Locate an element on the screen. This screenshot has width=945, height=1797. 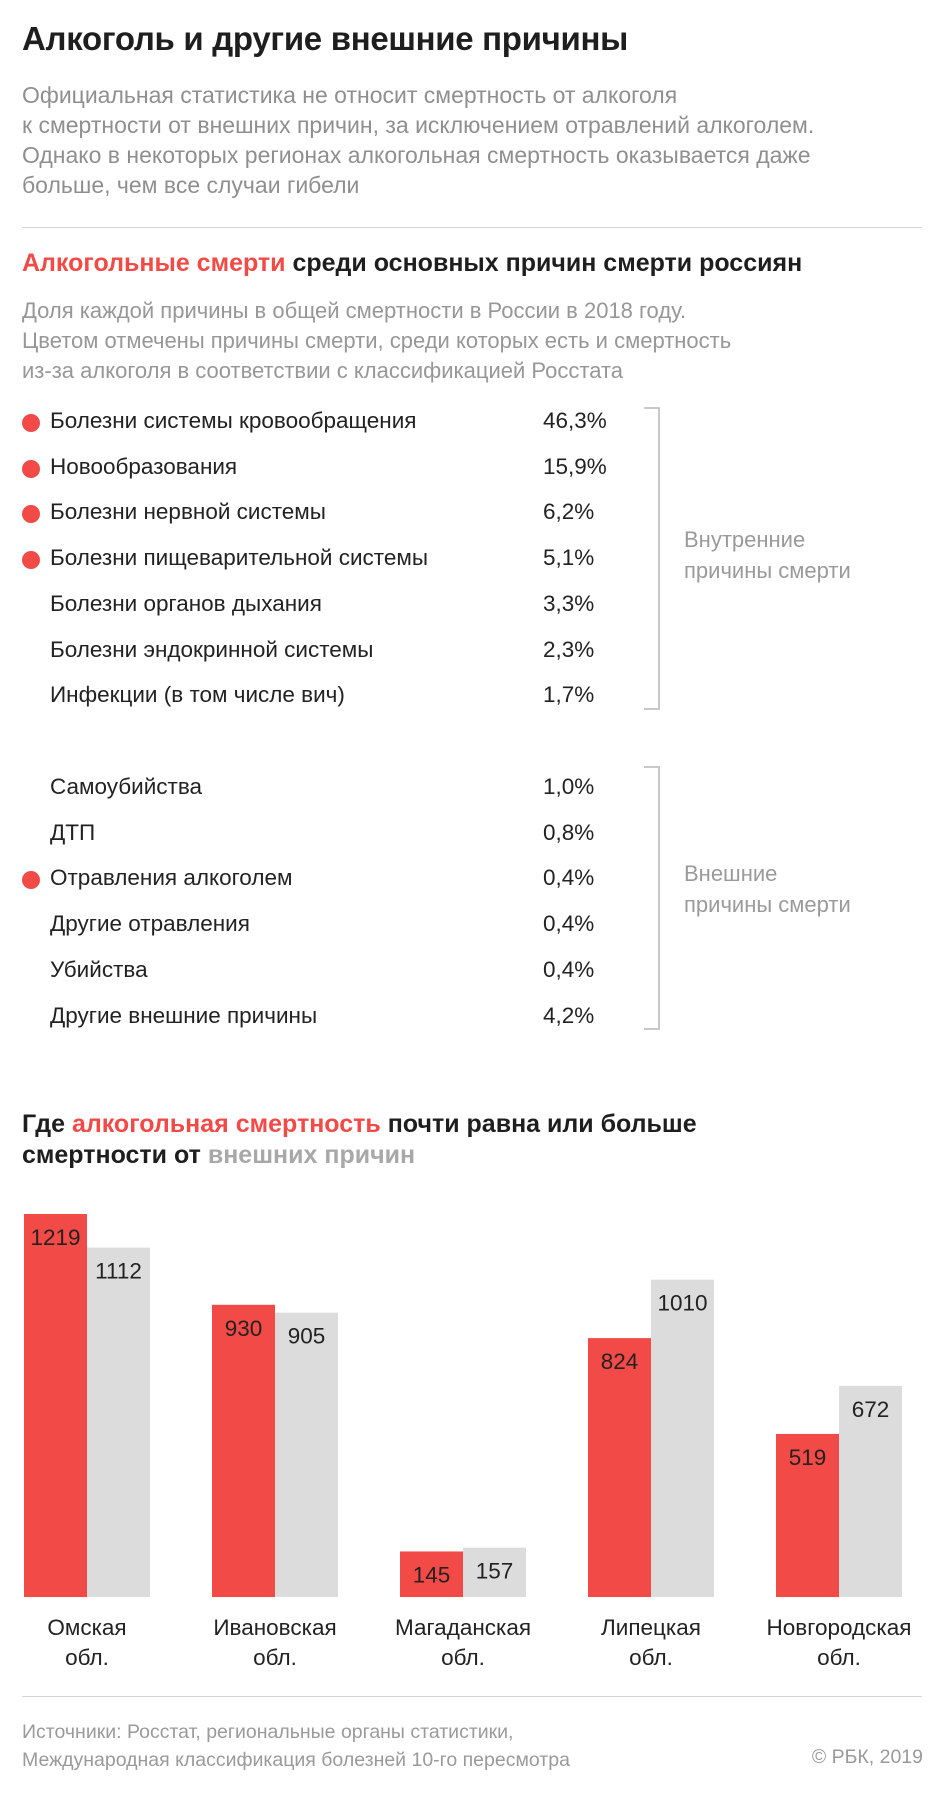
title-part: смертности от is located at coordinates (115, 1155).